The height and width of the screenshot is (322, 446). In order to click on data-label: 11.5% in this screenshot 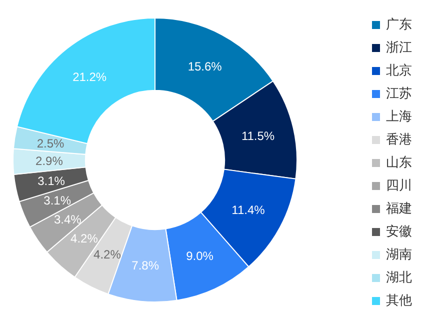, I will do `click(258, 136)`.